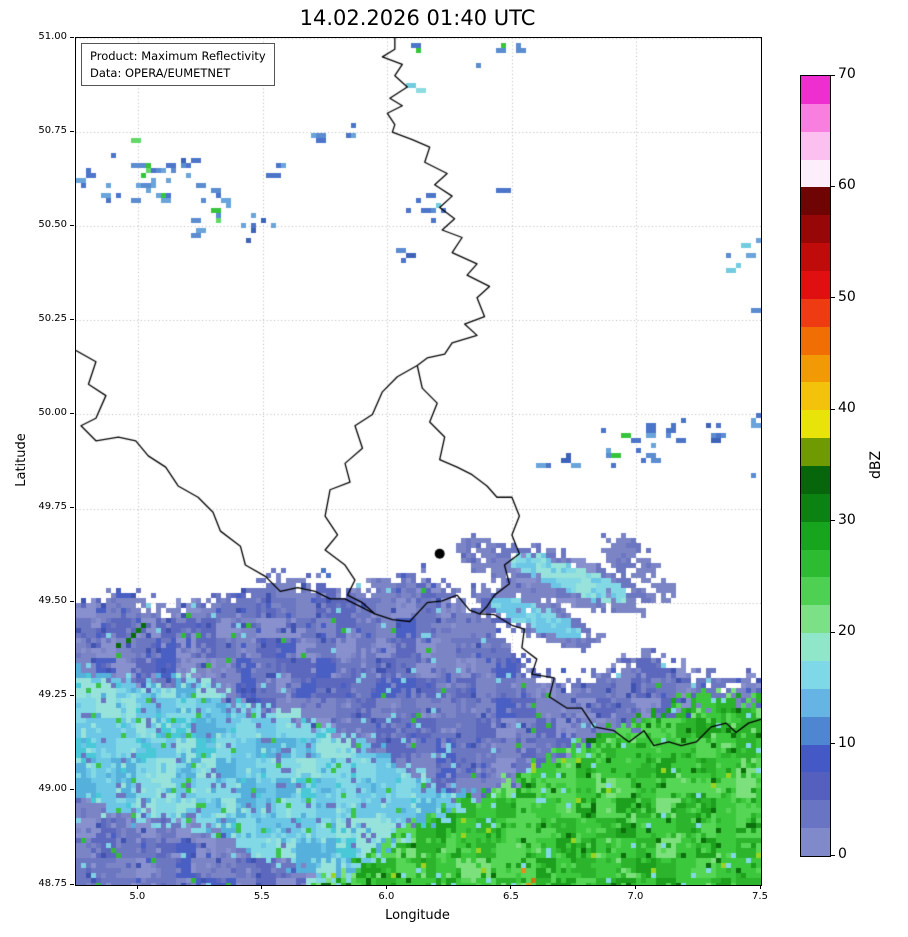 The image size is (908, 937). I want to click on y-axis-label: Latitude, so click(21, 460).